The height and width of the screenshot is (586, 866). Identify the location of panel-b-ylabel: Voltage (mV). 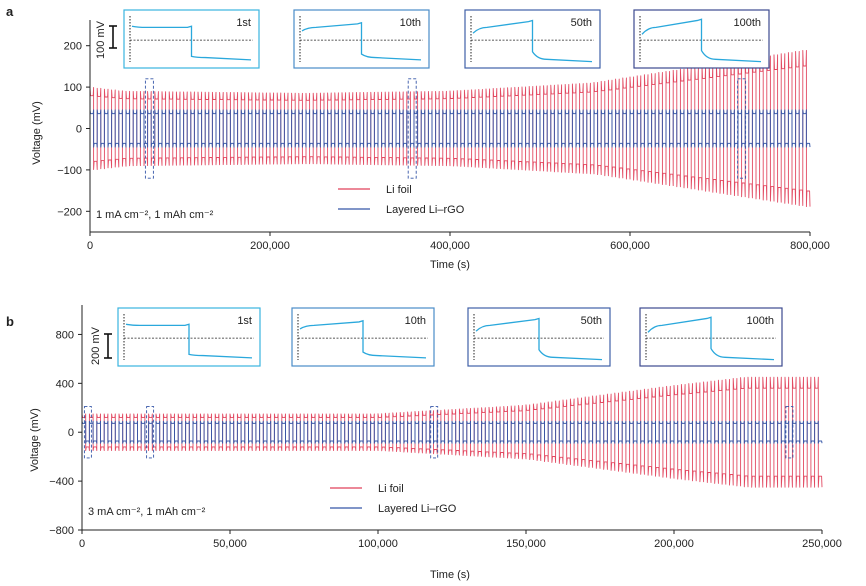
(35, 440).